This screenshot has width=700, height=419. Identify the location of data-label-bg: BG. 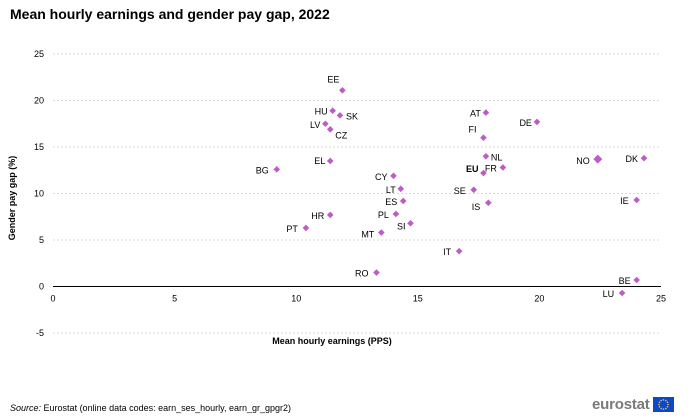
(262, 170).